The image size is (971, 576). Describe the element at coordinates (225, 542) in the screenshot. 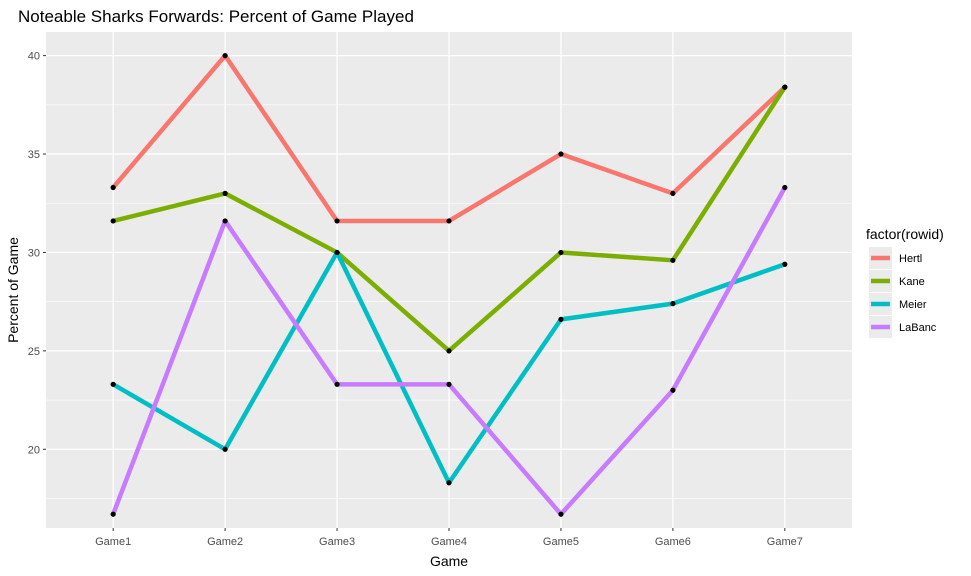

I see `x-tick-label: Game2` at that location.